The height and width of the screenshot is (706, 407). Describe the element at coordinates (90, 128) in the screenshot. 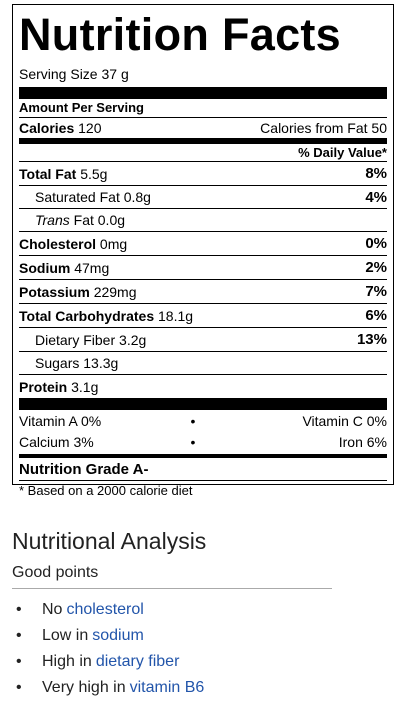

I see `calories-value: 120` at that location.